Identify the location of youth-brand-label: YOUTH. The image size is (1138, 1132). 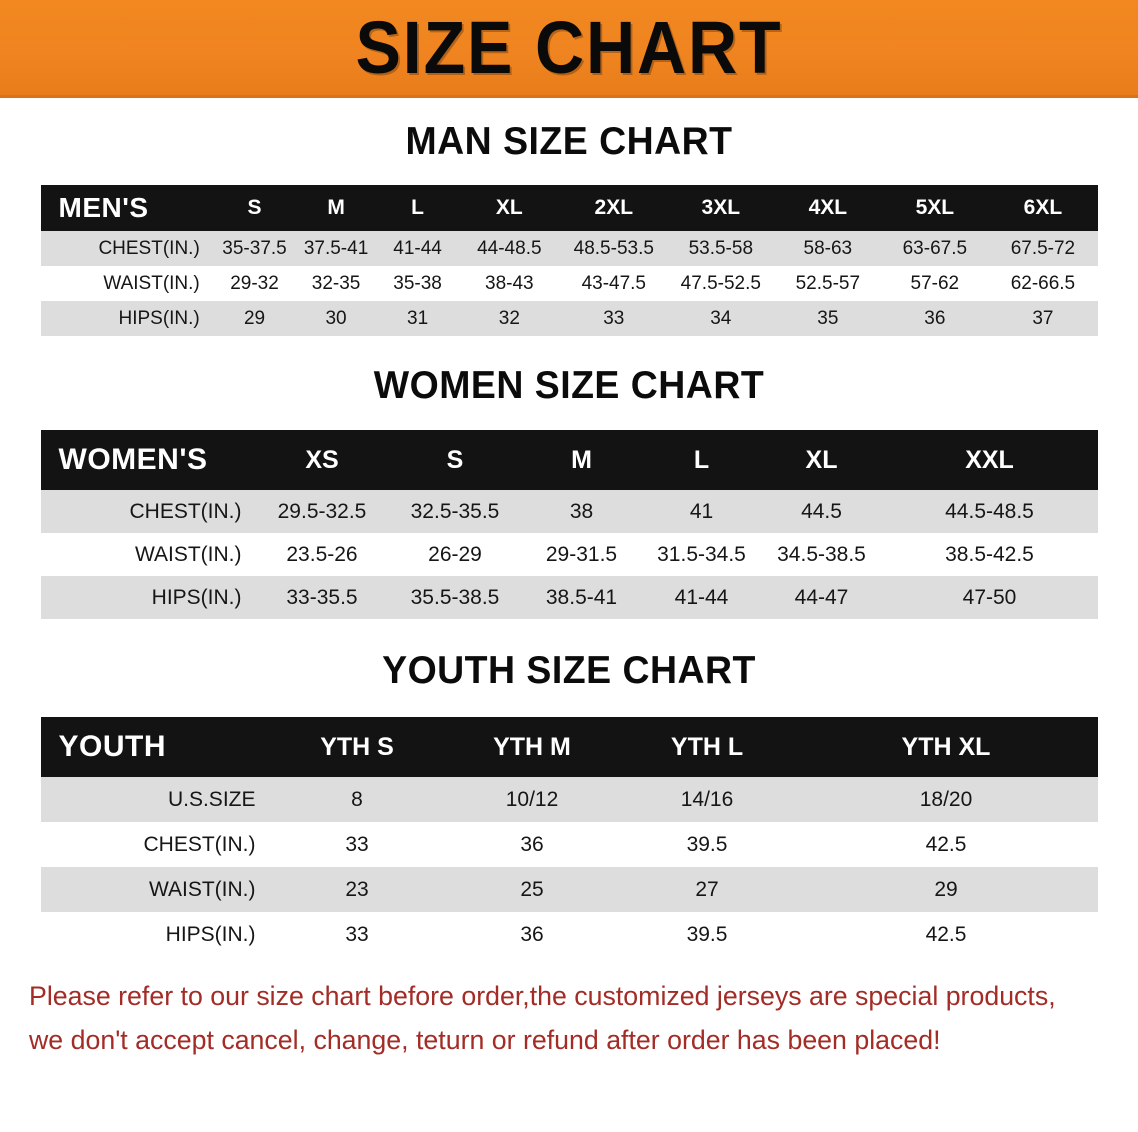
(155, 747).